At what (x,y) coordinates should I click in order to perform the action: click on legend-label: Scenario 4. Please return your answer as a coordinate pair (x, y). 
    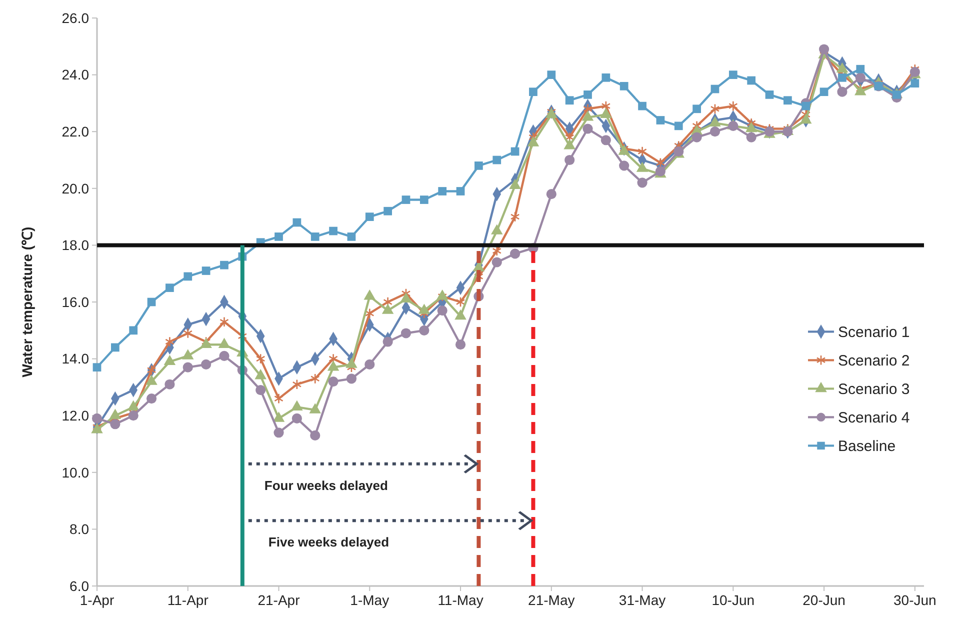
    Looking at the image, I should click on (874, 417).